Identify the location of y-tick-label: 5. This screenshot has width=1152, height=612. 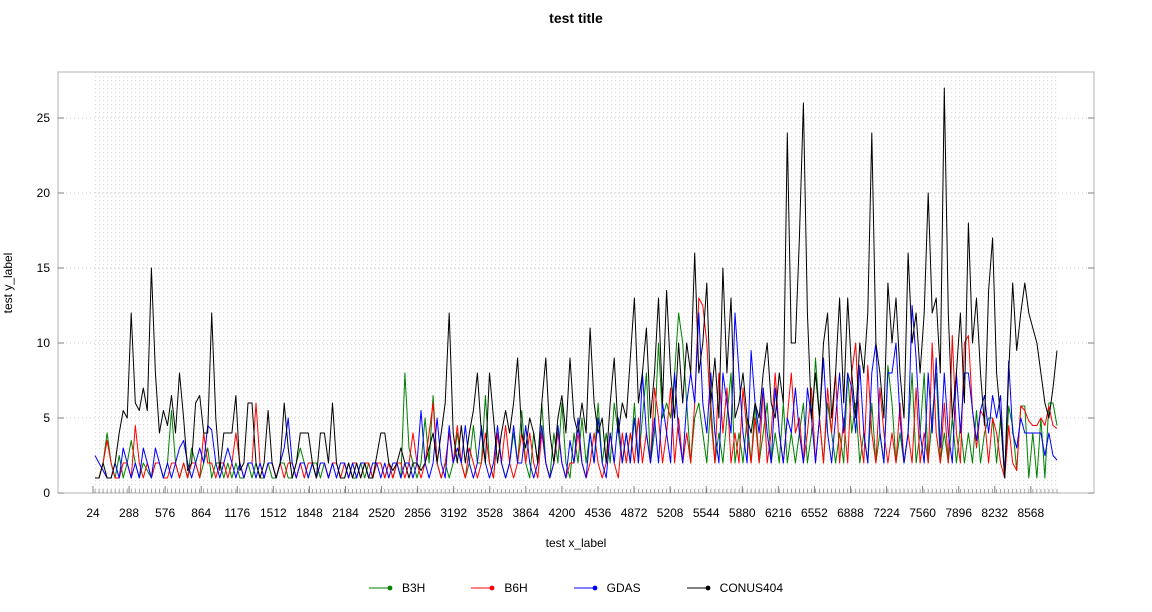
(46, 418).